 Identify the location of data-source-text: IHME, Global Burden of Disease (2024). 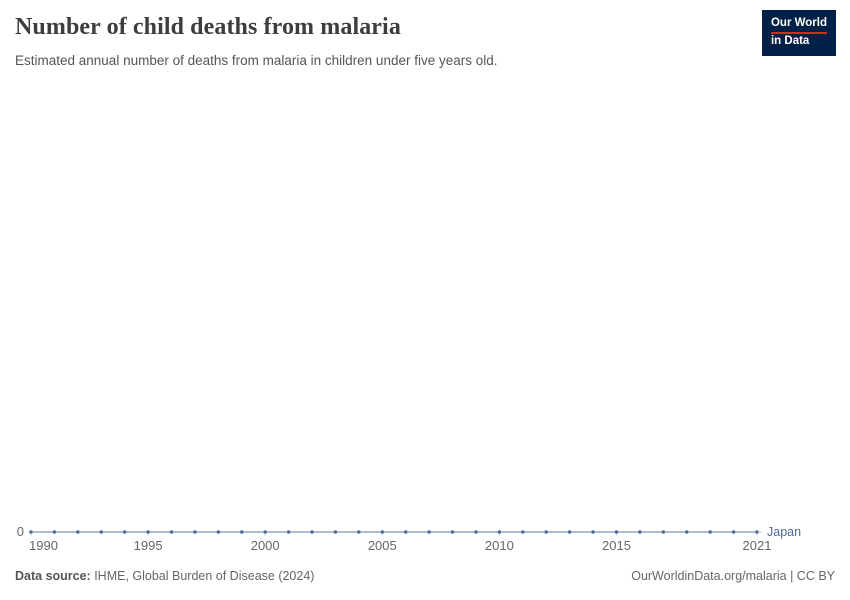
(202, 576).